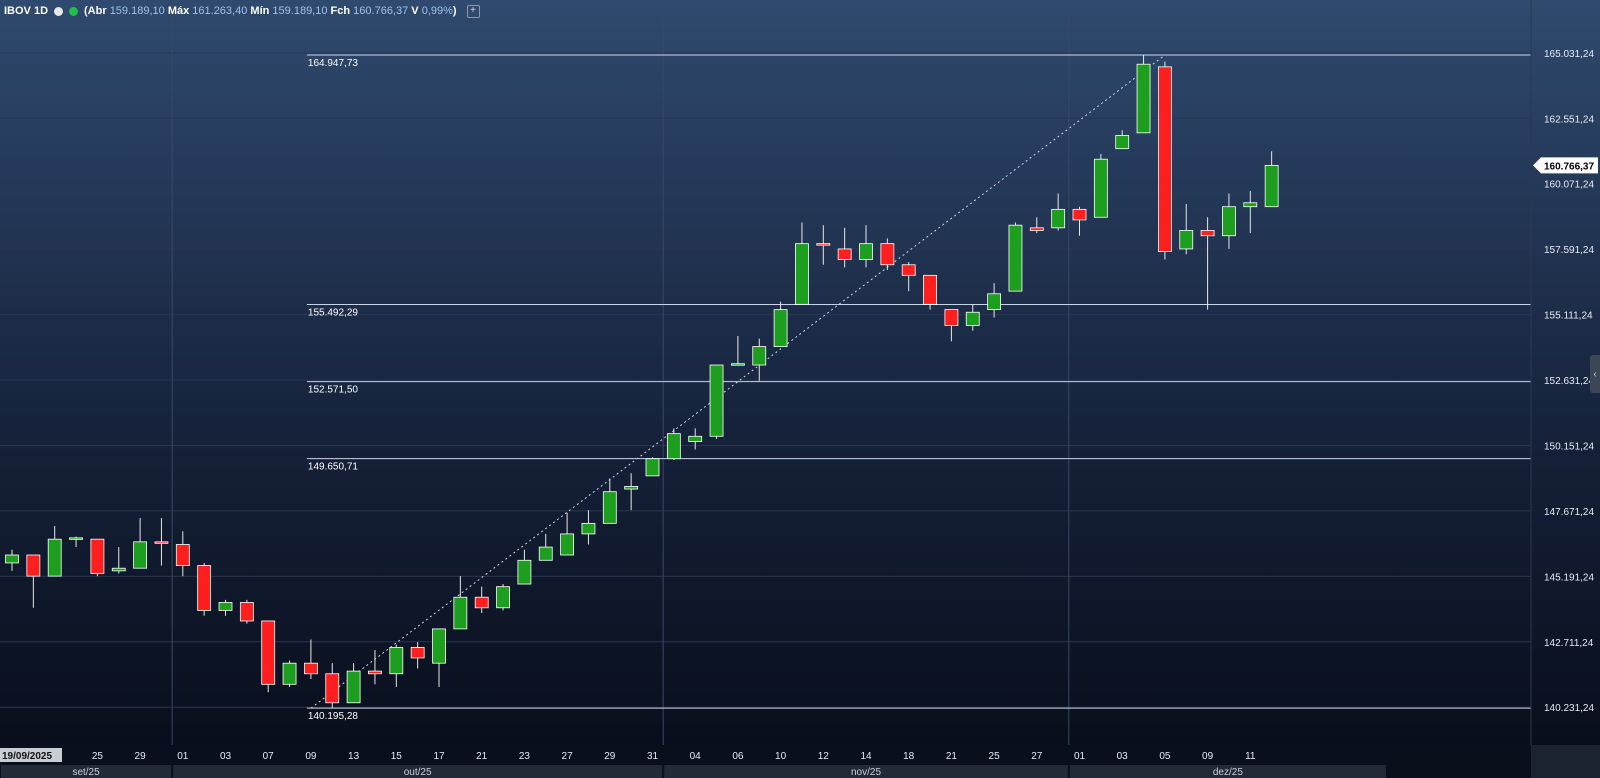  Describe the element at coordinates (59, 11) in the screenshot. I see `hide-series-icon` at that location.